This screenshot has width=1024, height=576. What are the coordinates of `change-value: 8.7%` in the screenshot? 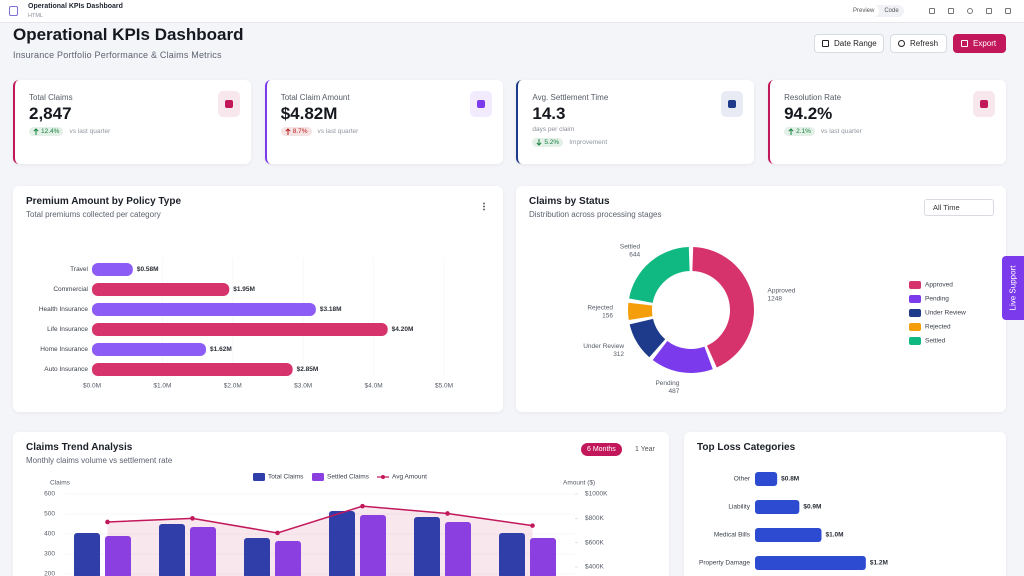 It's located at (300, 131).